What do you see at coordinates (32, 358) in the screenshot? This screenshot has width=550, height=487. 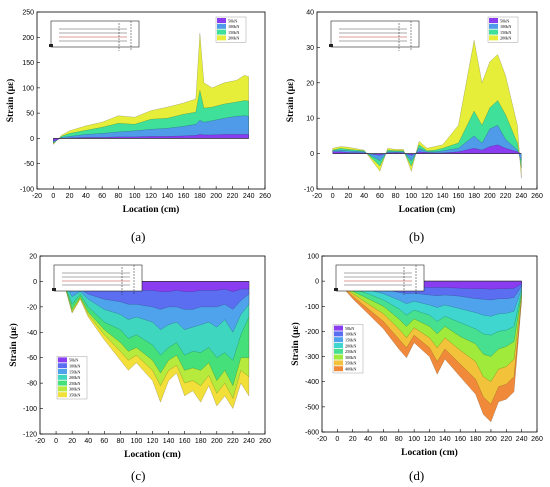 I see `y-tick-label: -60` at bounding box center [32, 358].